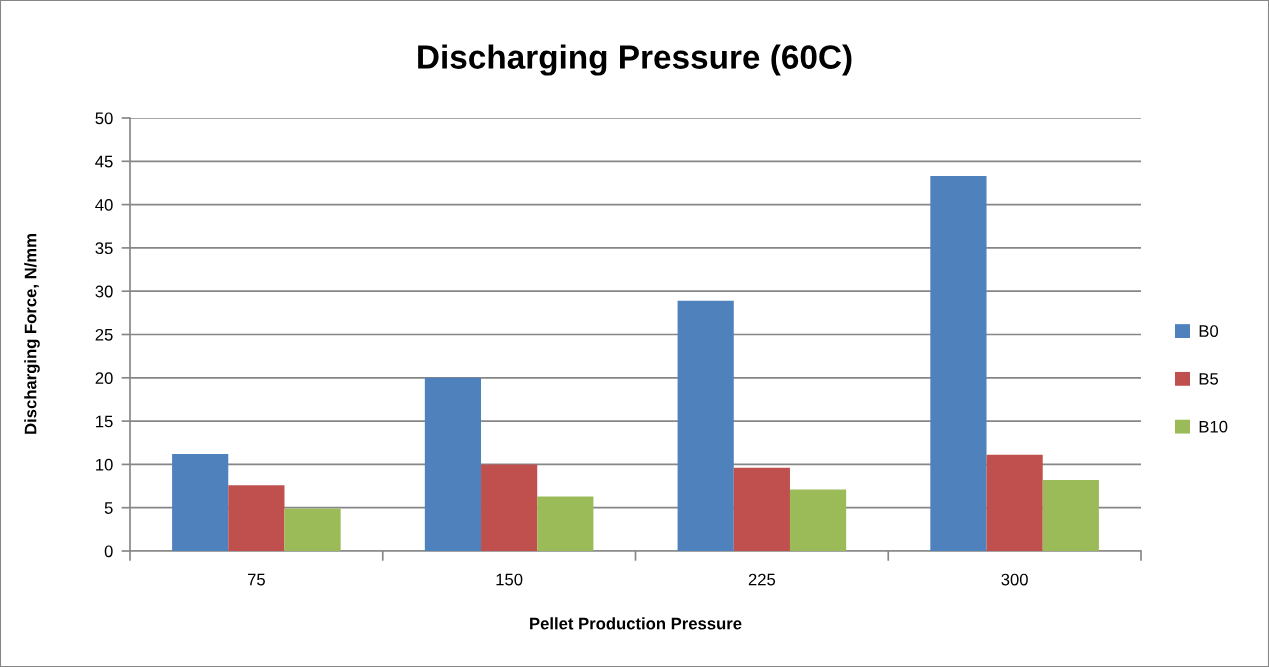  I want to click on y-tick-label: 20, so click(104, 378).